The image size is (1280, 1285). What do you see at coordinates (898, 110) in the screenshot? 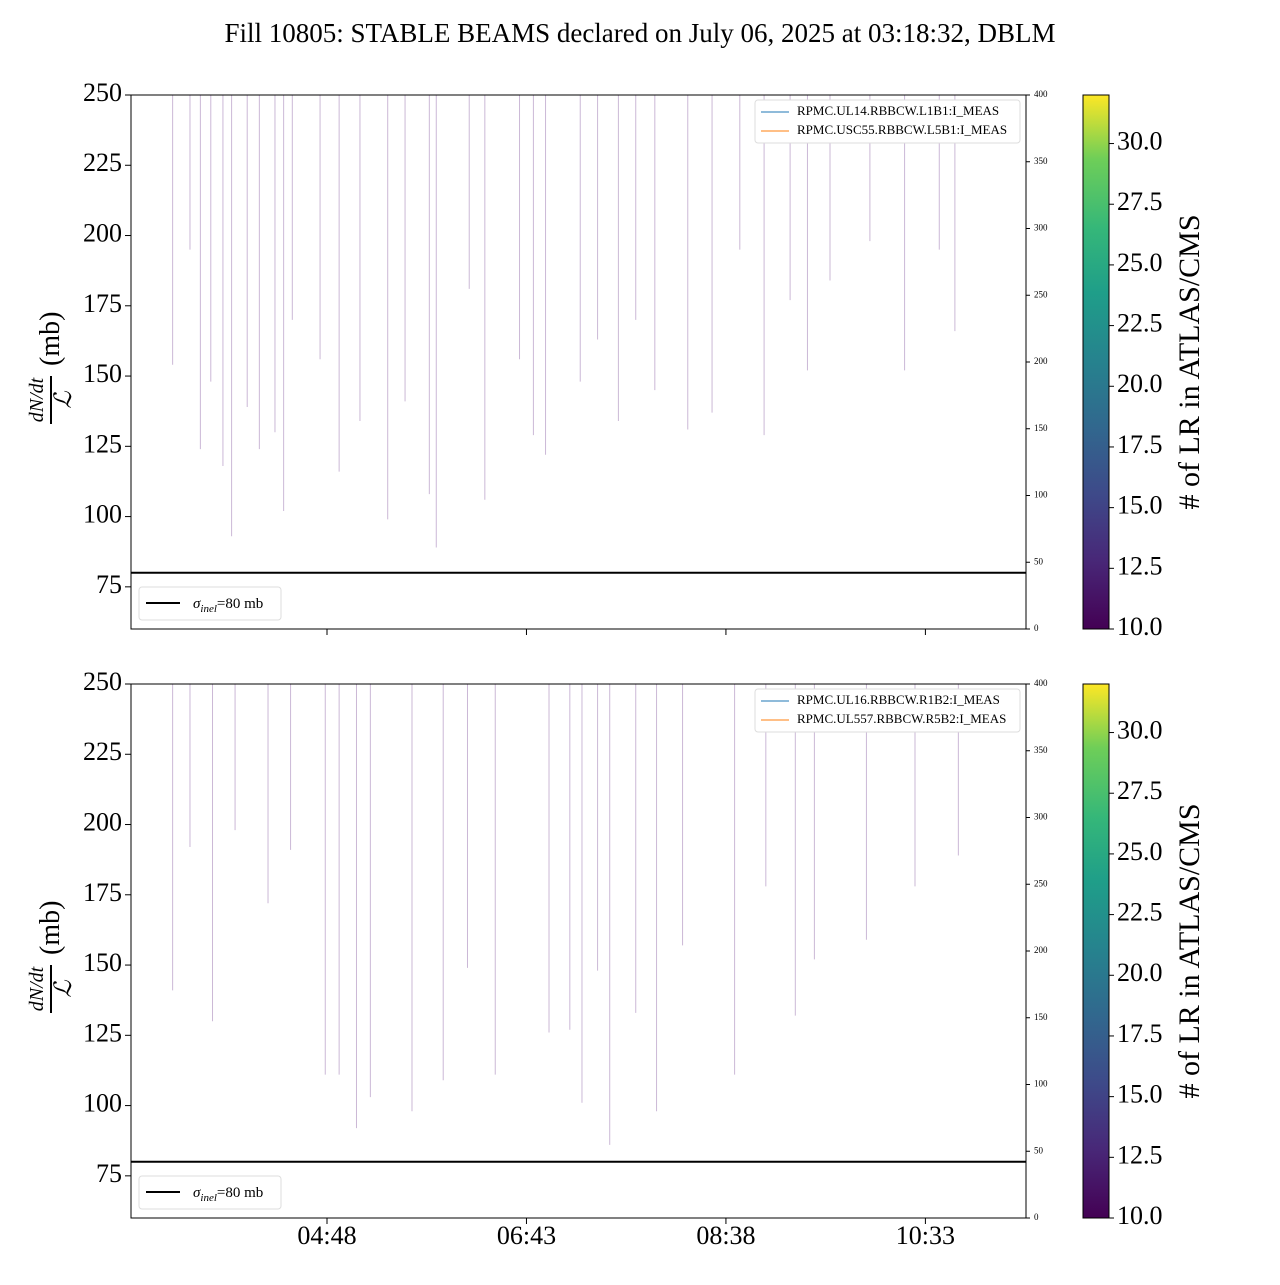
I see `legend-label: RPMC.UL14.RBBCW.L1B1:I_MEAS` at bounding box center [898, 110].